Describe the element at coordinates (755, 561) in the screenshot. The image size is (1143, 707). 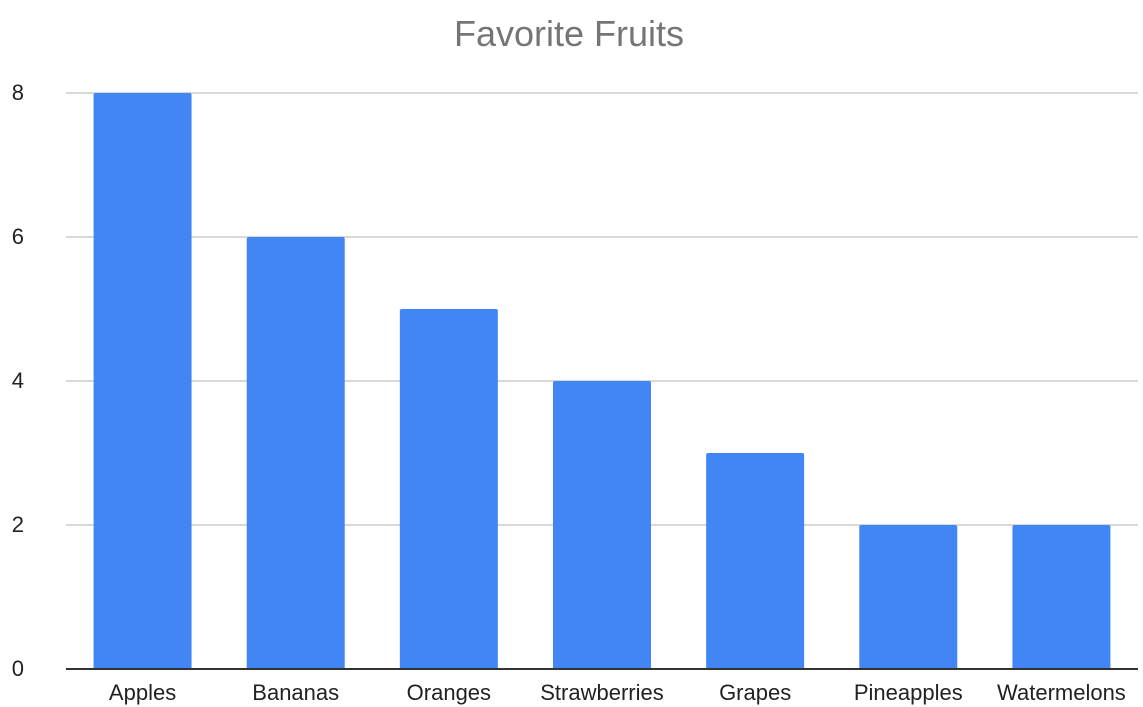
I see `bar-grapes` at that location.